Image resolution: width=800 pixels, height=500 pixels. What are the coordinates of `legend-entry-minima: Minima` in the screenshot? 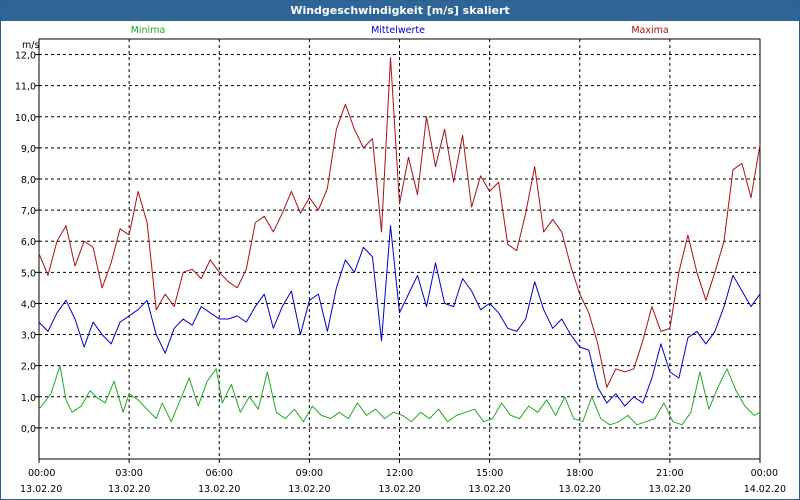 It's located at (148, 30).